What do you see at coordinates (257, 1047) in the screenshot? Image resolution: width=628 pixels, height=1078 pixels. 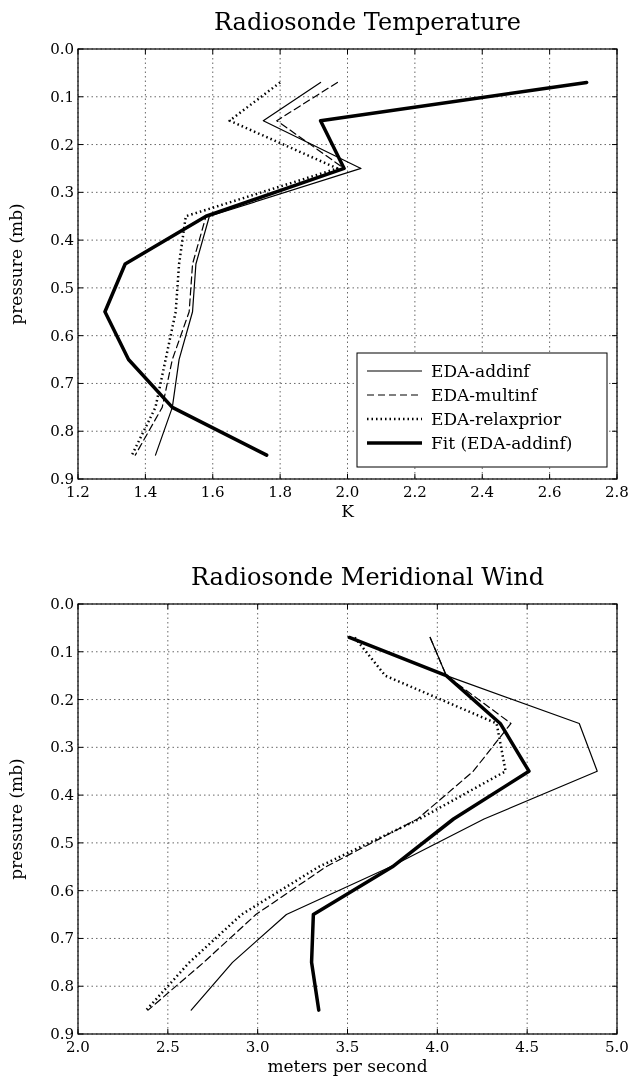 I see `x-tick-label: 3.0` at bounding box center [257, 1047].